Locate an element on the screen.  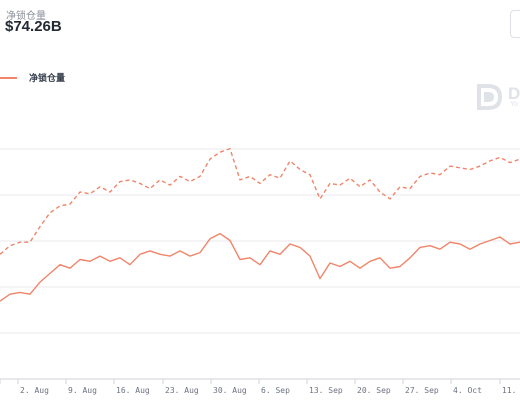
x-tick-label-1: 2. Aug is located at coordinates (34, 390).